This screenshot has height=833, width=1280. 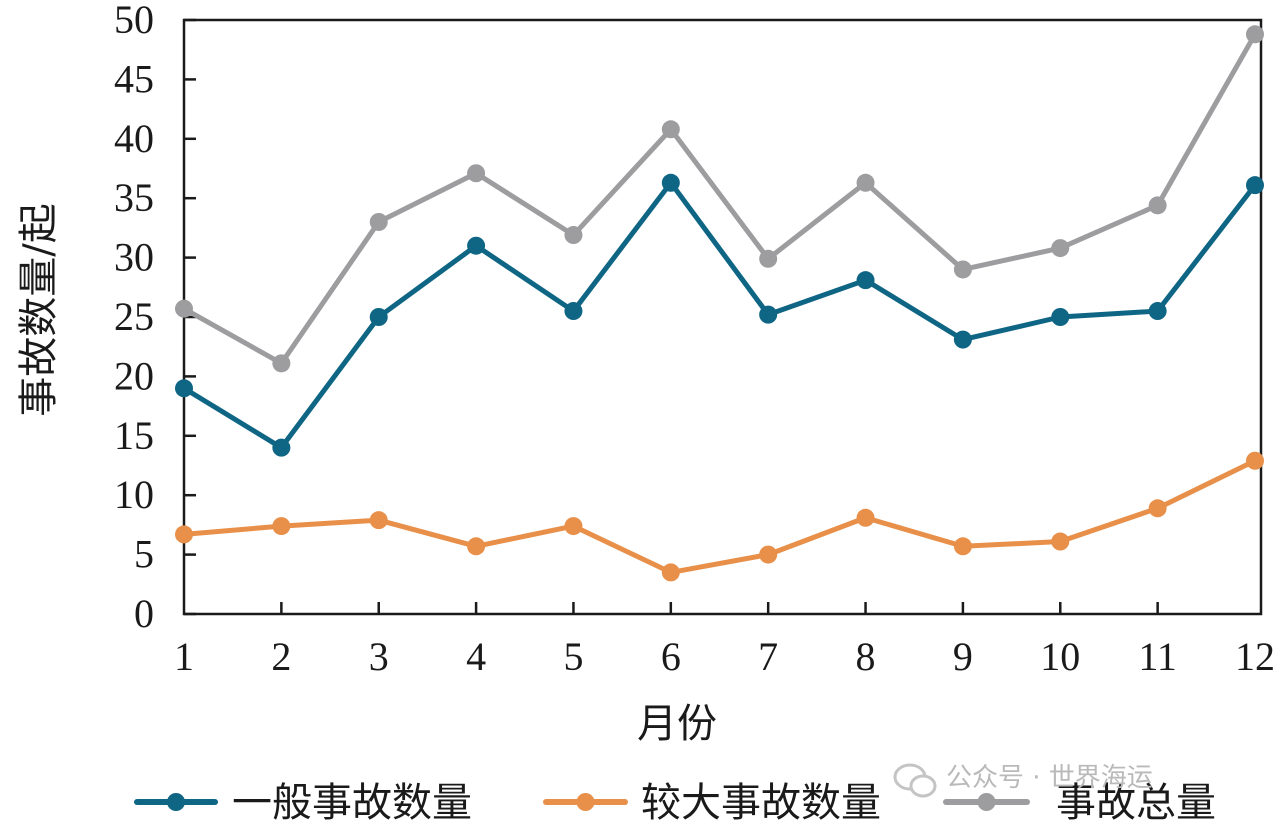 What do you see at coordinates (379, 656) in the screenshot?
I see `x-tick-label: 3` at bounding box center [379, 656].